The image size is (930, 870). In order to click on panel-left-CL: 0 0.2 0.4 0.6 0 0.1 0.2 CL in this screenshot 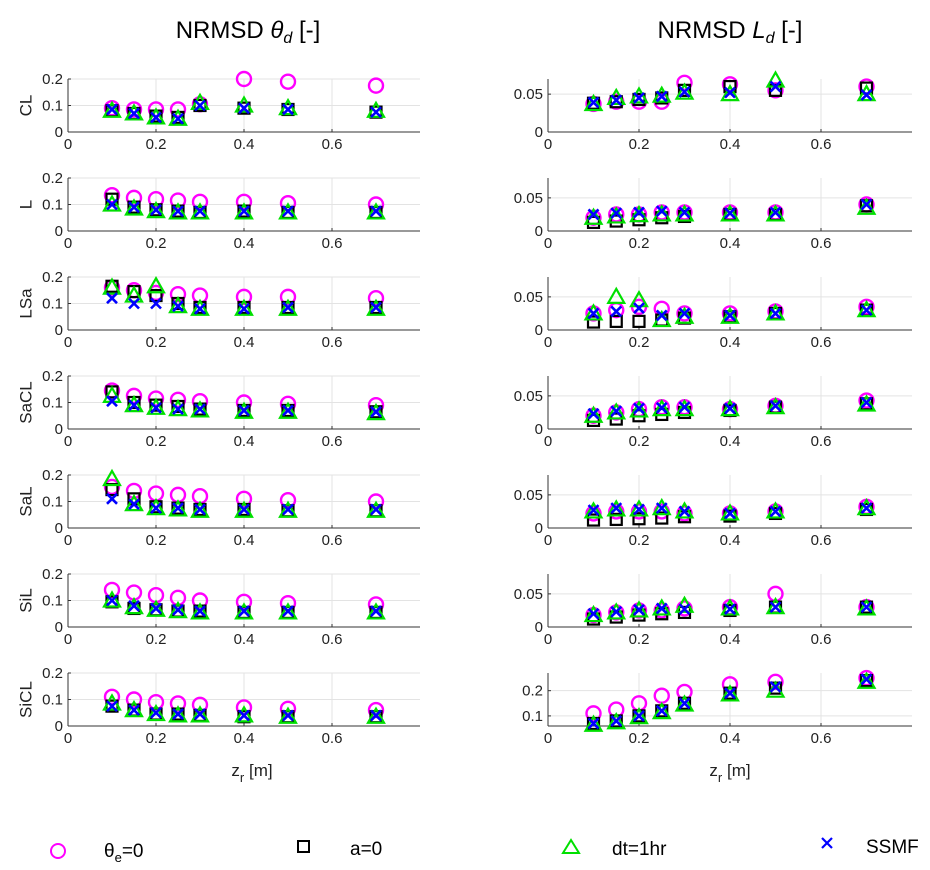, I will do `click(218, 111)`.